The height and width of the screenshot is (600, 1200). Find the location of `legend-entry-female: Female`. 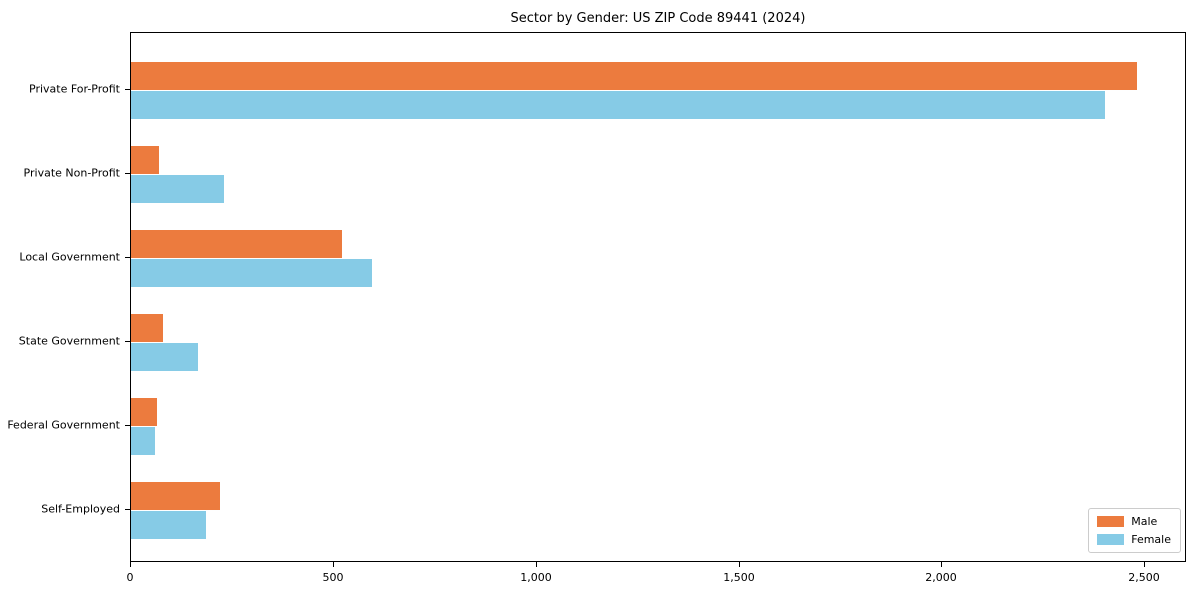

legend-entry-female: Female is located at coordinates (1134, 539).